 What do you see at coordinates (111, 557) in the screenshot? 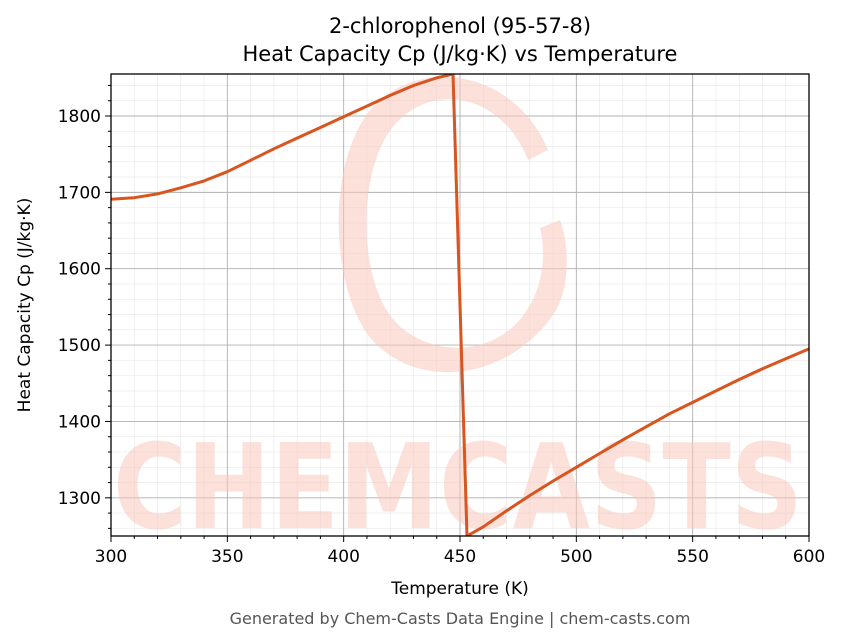
I see `x-tick-label: 300` at bounding box center [111, 557].